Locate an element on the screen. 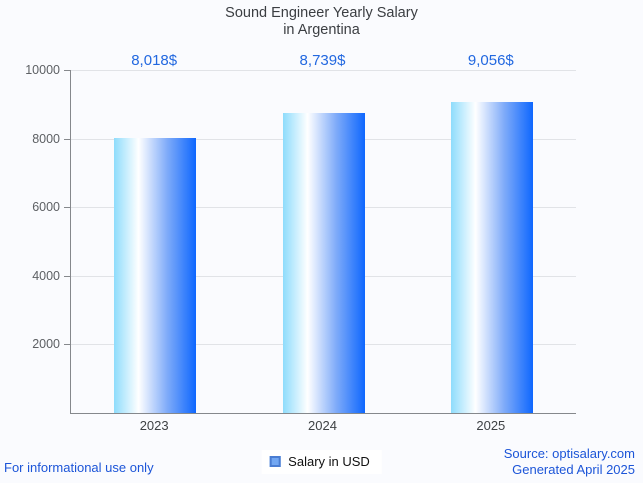 Image resolution: width=643 pixels, height=483 pixels. legend-label: Salary in USD is located at coordinates (329, 461).